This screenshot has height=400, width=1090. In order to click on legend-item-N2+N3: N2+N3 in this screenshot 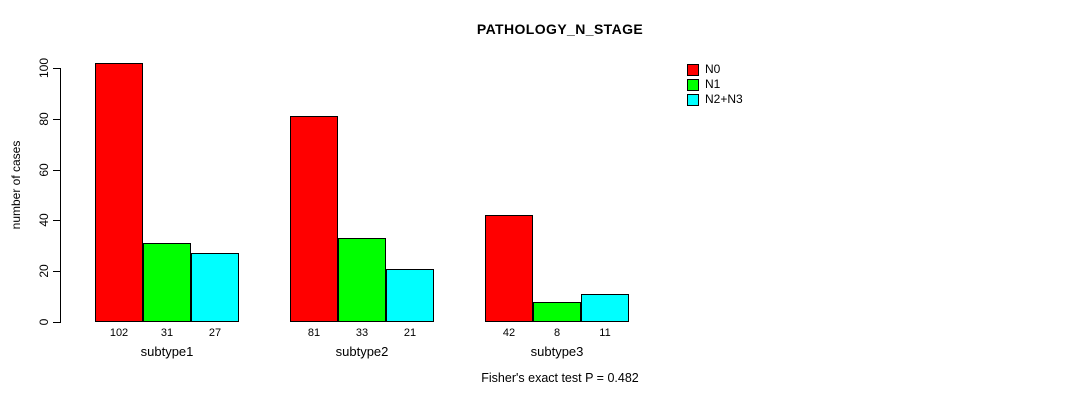, I will do `click(715, 99)`.